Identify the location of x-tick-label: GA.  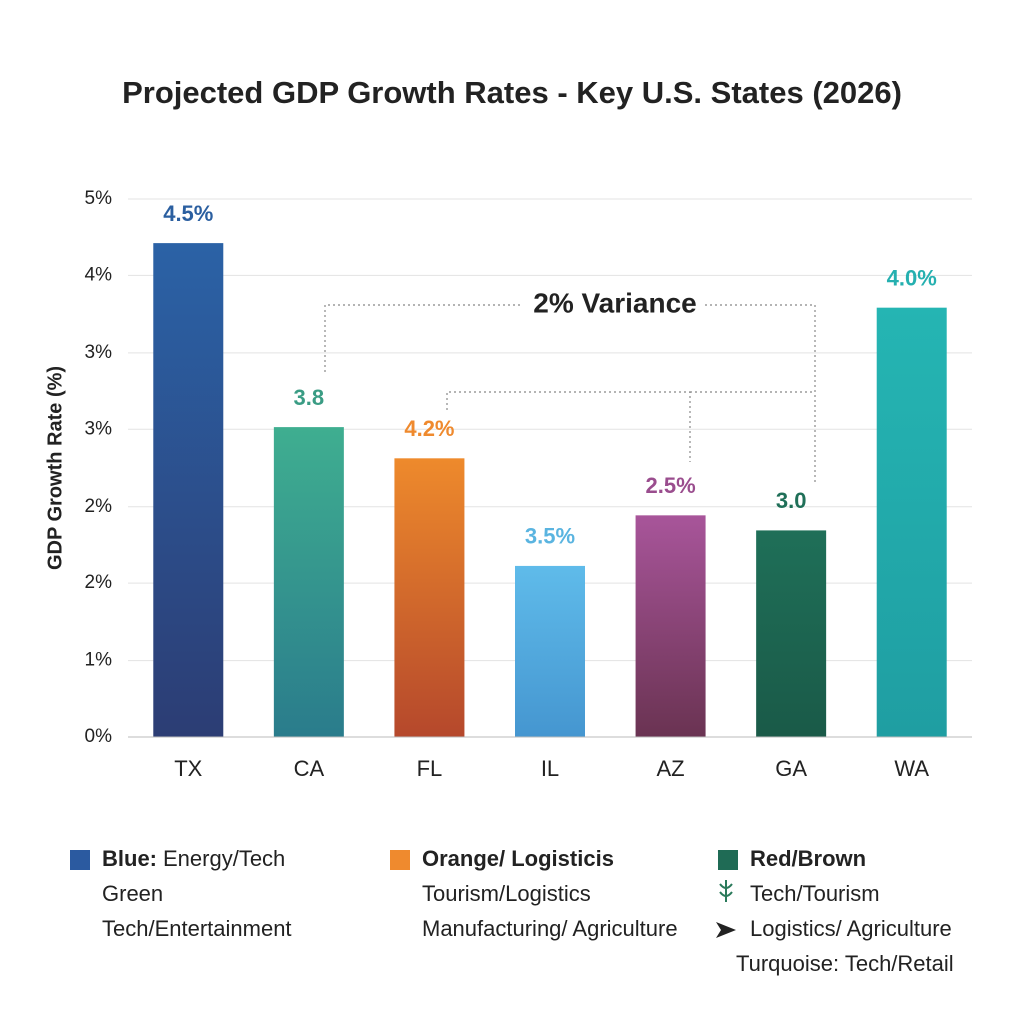
(791, 768).